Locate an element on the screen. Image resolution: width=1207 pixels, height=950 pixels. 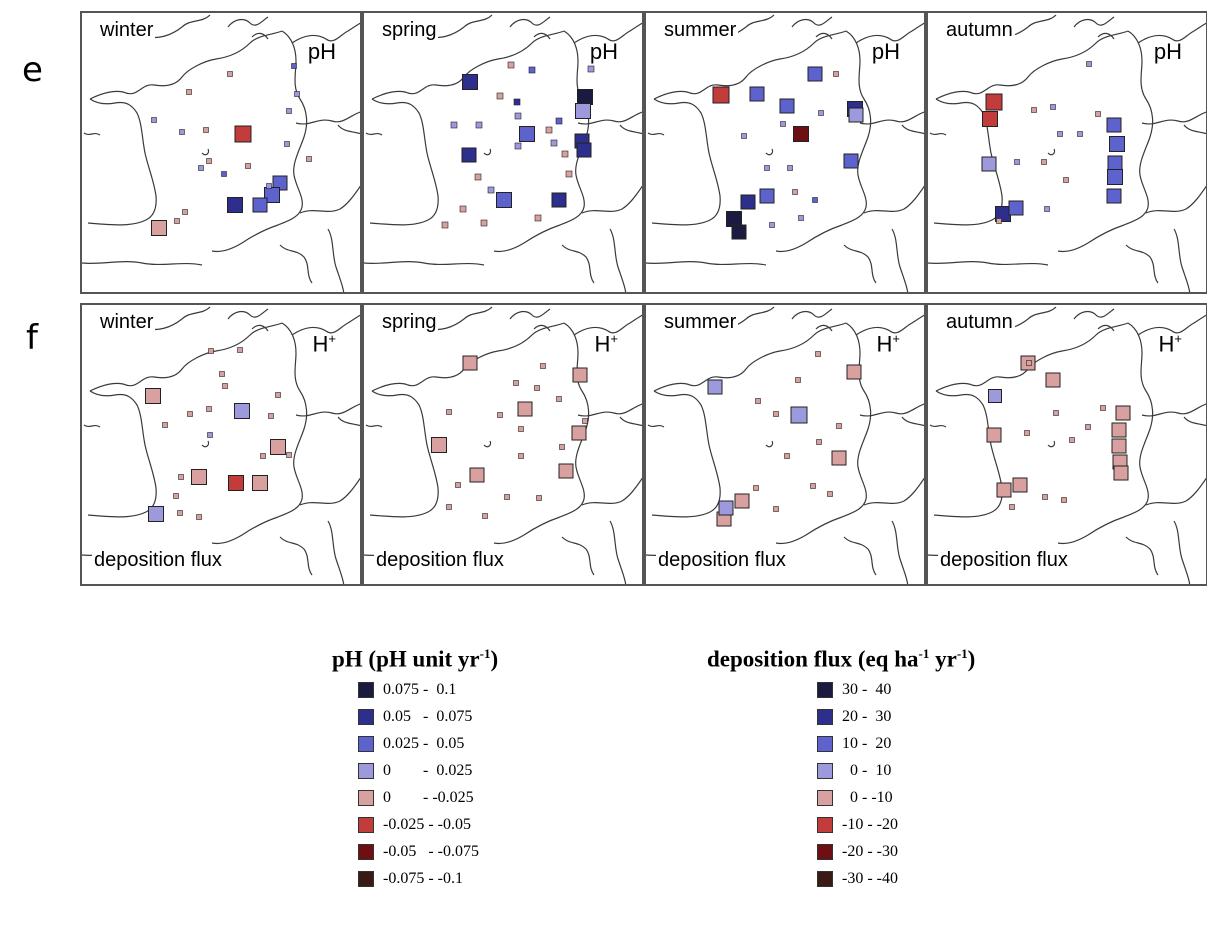
legend-item: 0.075 - 0.1 is located at coordinates (418, 689).